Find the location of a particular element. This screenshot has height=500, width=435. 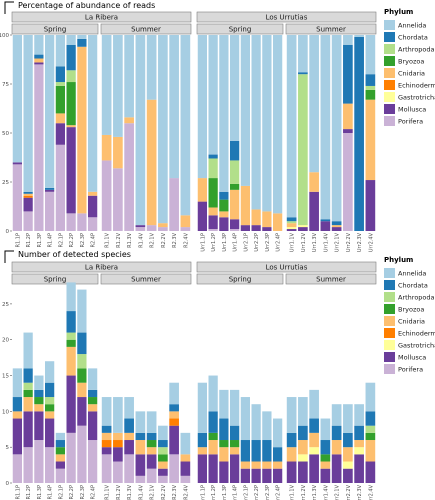

y-tick-label: 0 is located at coordinates (8, 484).